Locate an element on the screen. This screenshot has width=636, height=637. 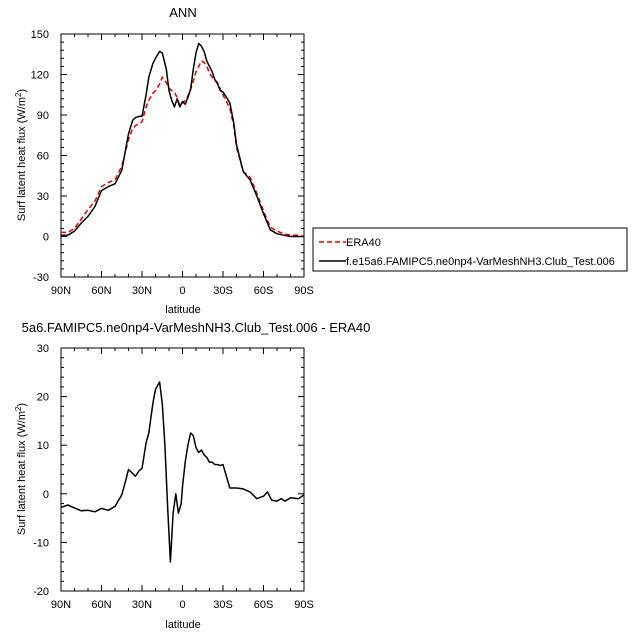
top-x-tick-label: 90N is located at coordinates (61, 291).